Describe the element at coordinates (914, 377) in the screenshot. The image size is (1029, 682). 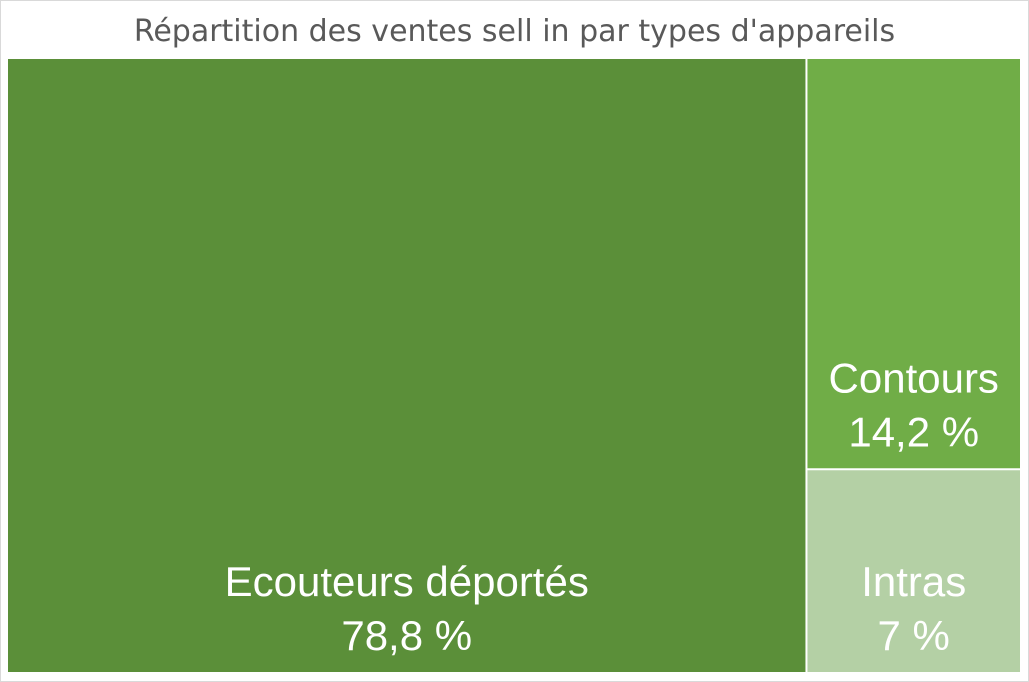
I see `tile-label-contours: Contours` at that location.